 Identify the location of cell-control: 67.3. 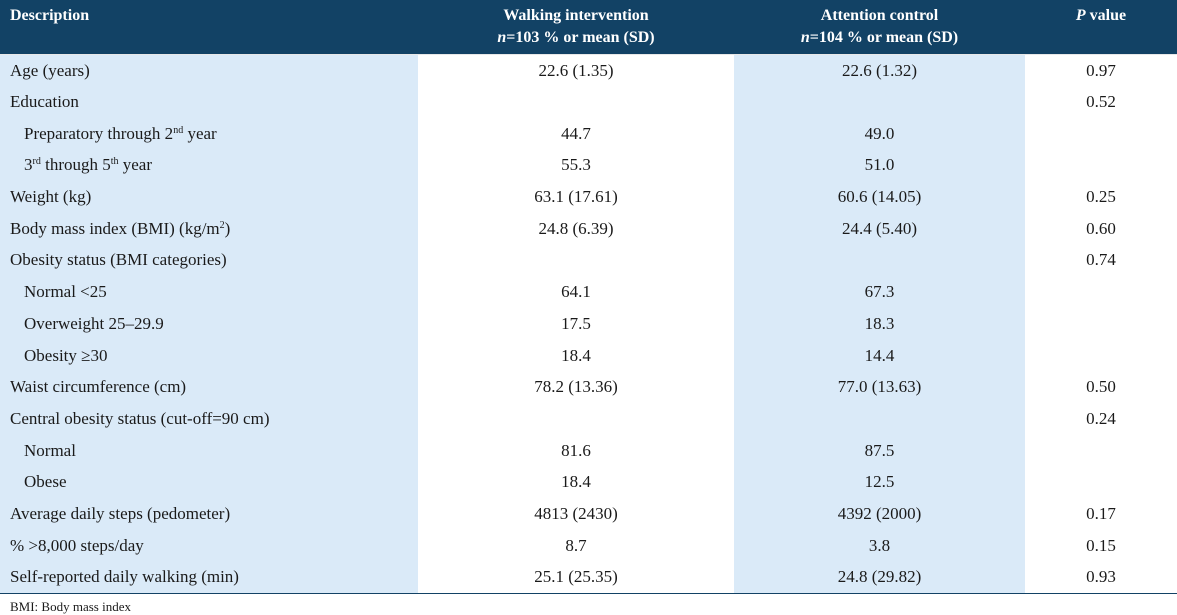
(879, 292).